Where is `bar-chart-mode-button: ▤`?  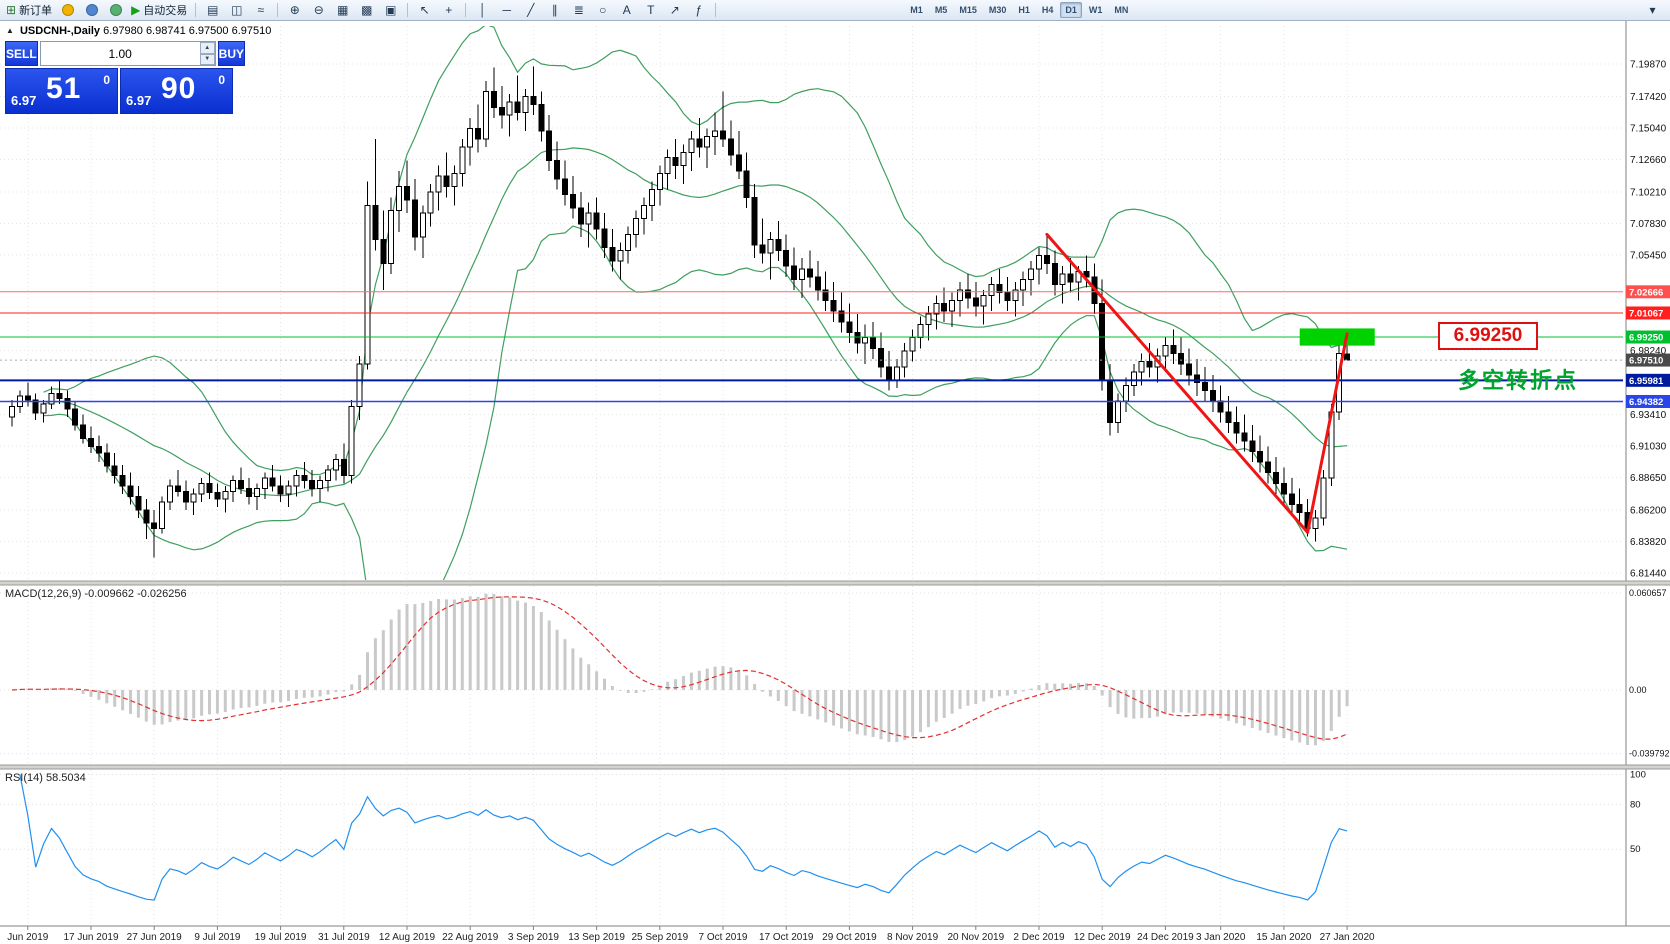
bar-chart-mode-button: ▤ is located at coordinates (212, 10).